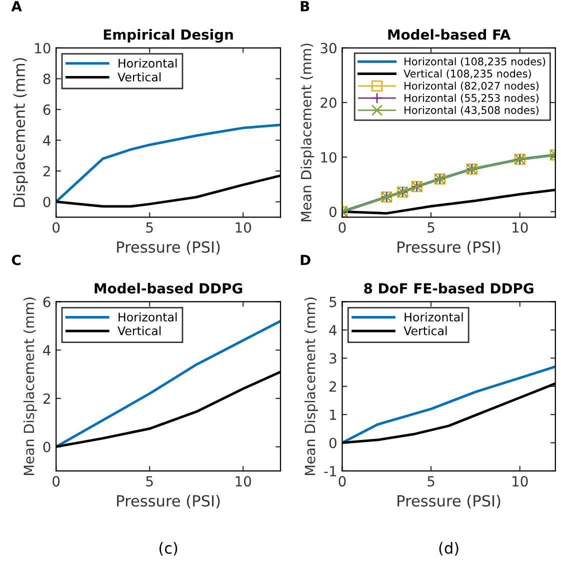  I want to click on legend-label: Horizontal (108,235 nodes), so click(475, 62).